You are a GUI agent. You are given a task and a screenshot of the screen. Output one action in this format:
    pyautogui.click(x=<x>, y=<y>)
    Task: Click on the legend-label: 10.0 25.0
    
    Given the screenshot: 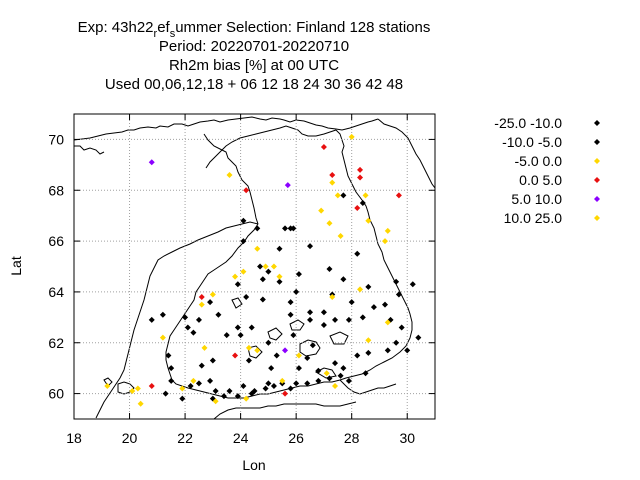 What is the action you would take?
    pyautogui.click(x=533, y=218)
    